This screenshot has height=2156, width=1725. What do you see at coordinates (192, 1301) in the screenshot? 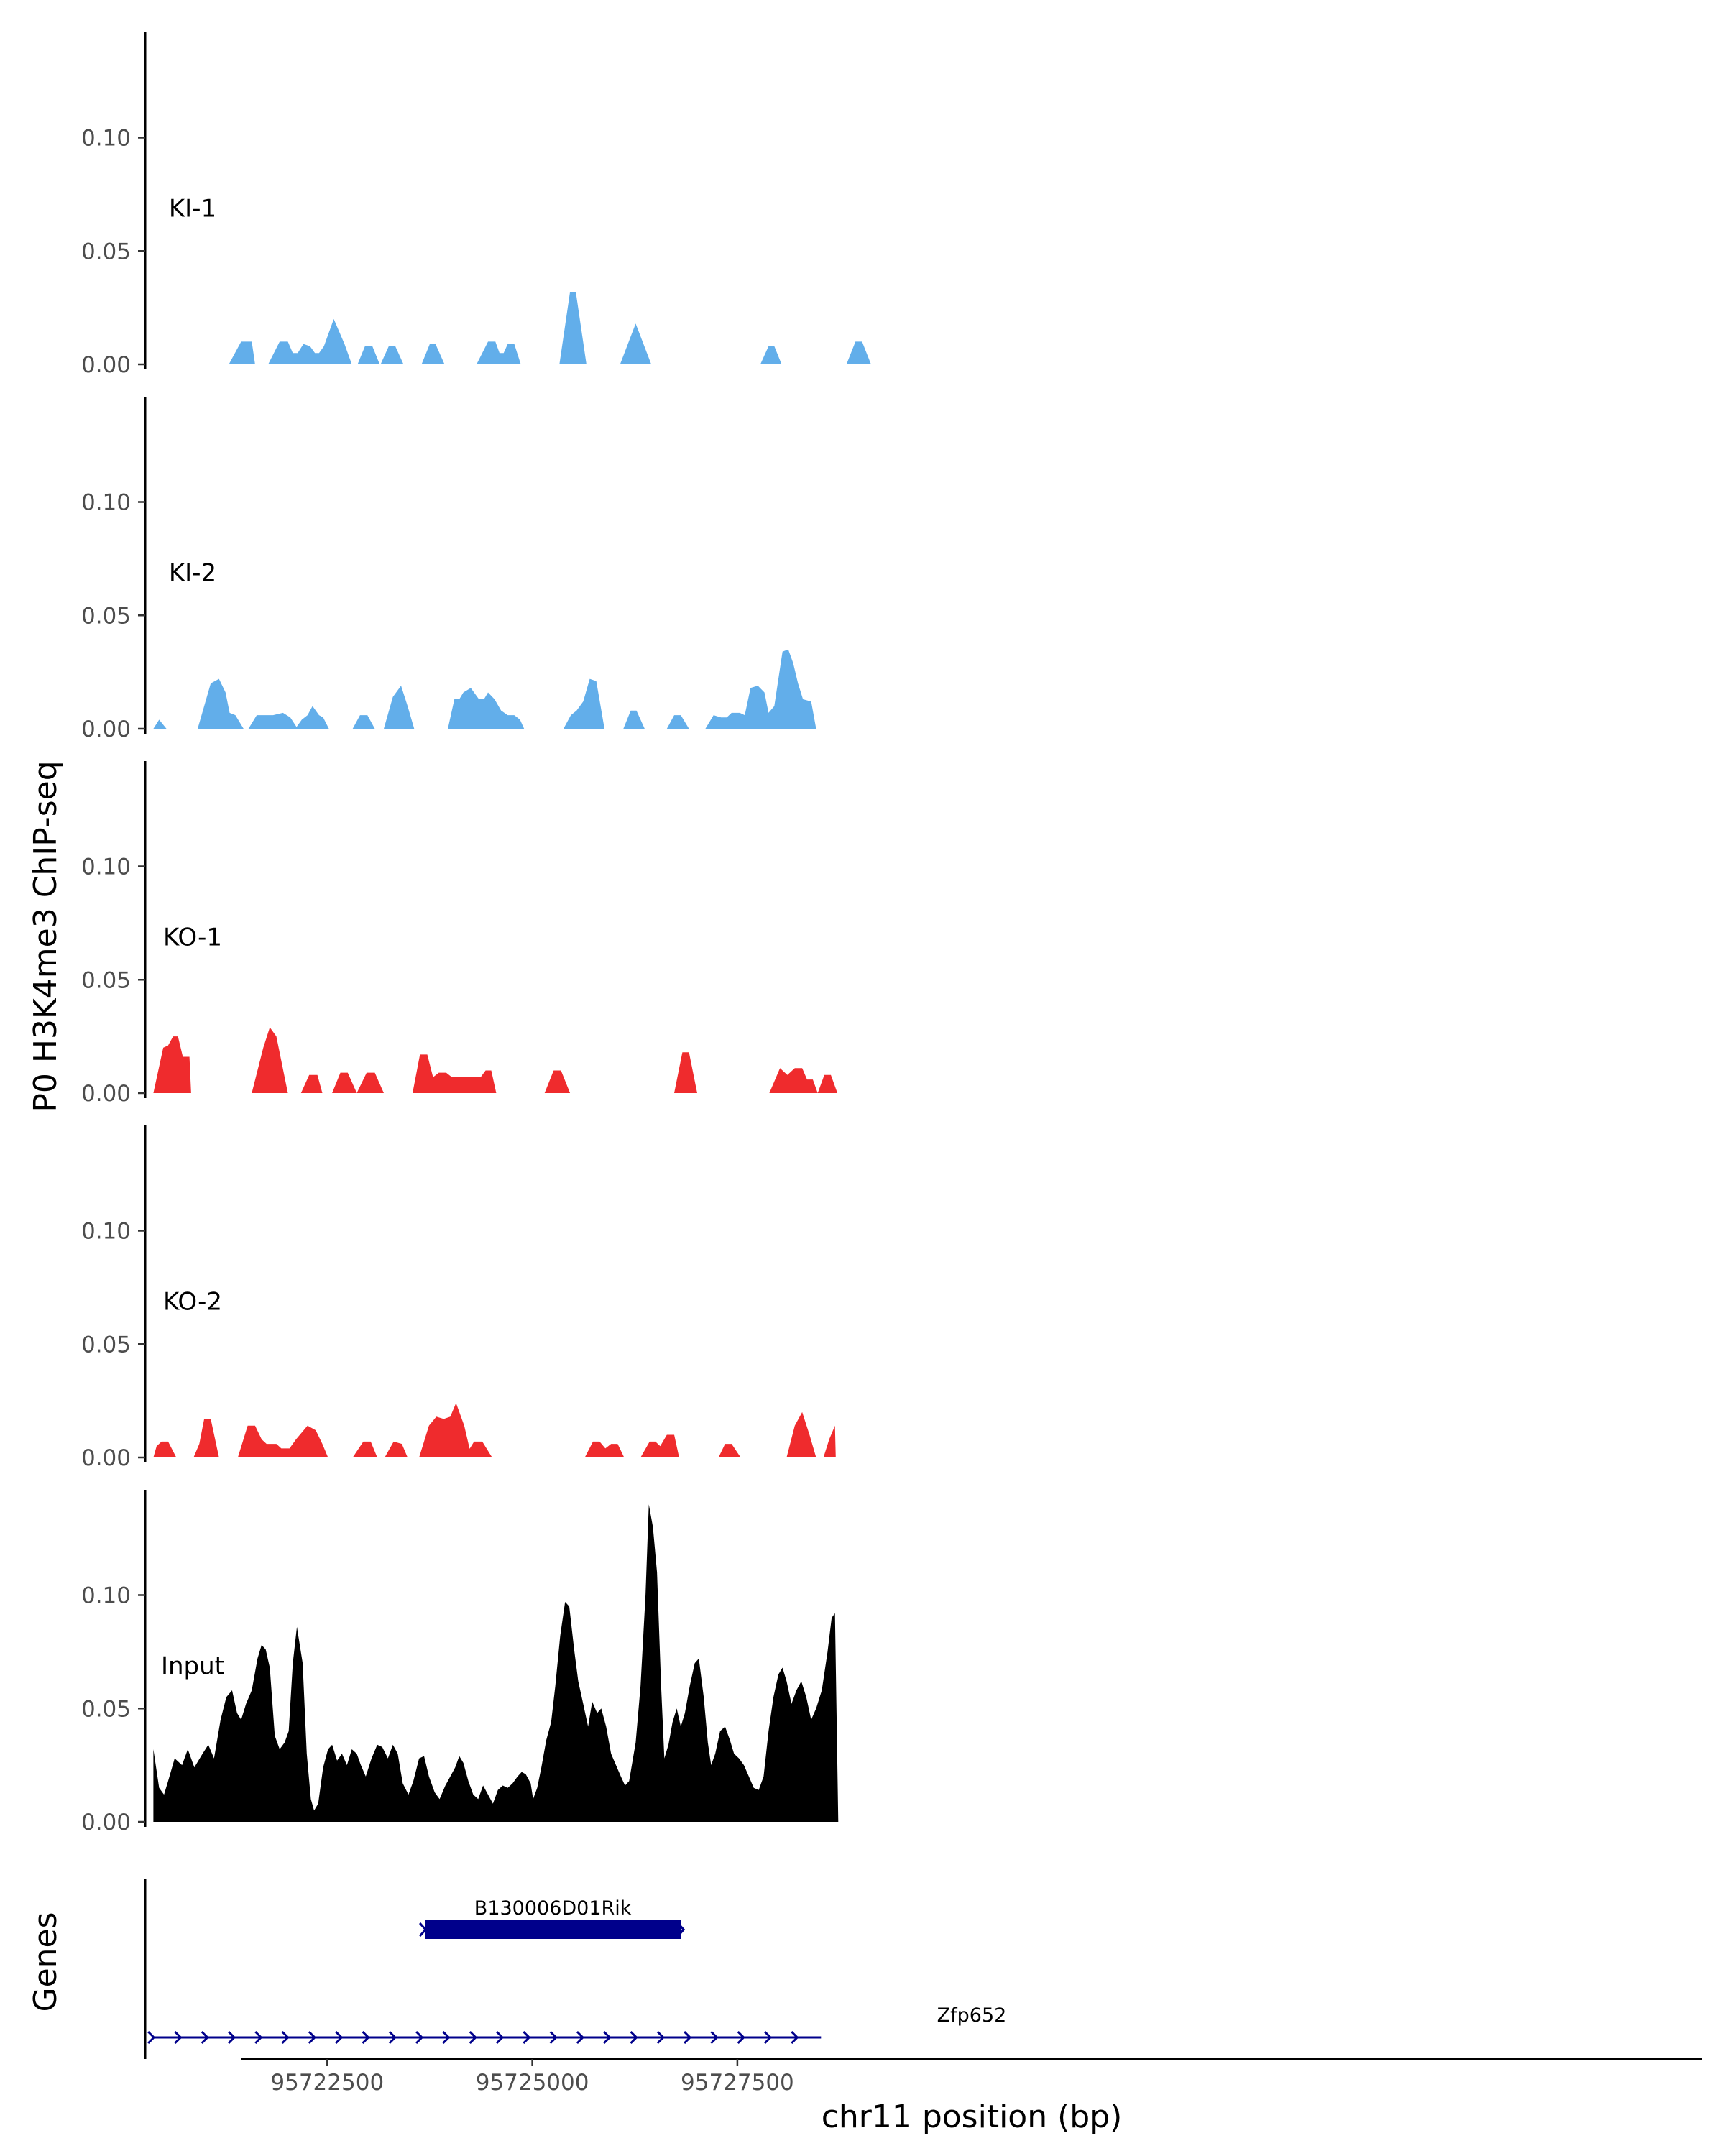
I see `track-label: KO-2` at bounding box center [192, 1301].